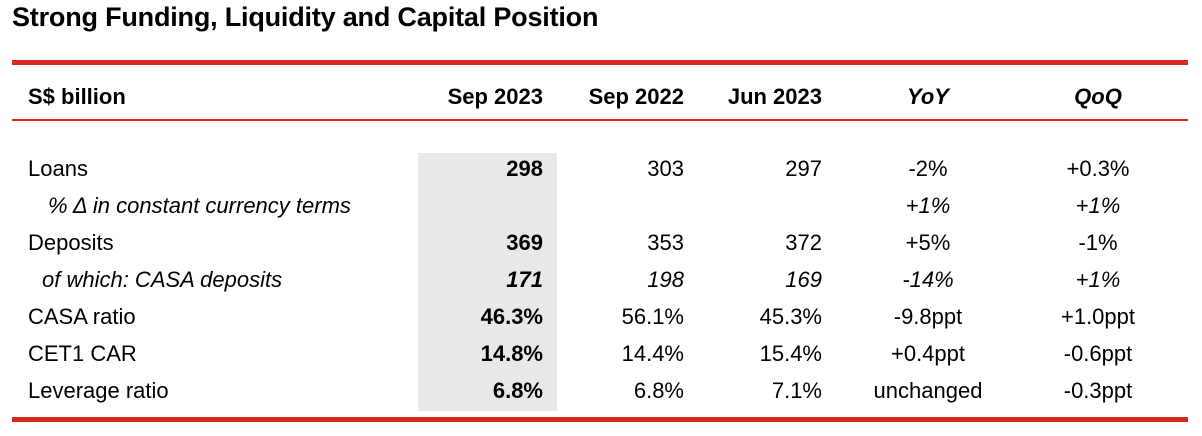 This screenshot has width=1202, height=436. I want to click on row-label: Loans, so click(58, 168).